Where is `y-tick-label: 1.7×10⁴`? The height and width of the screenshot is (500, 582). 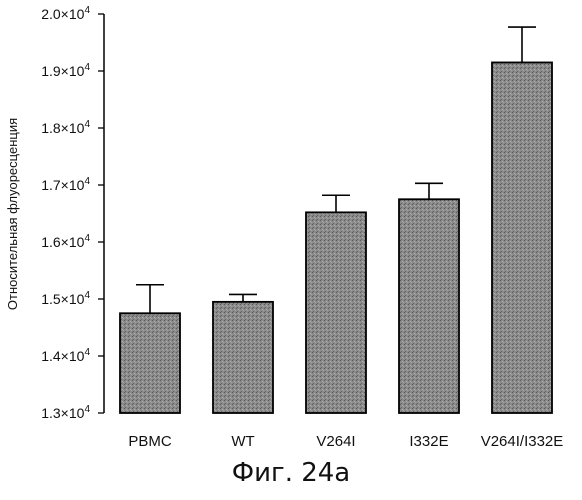
y-tick-label: 1.7×10⁴ is located at coordinates (65, 184).